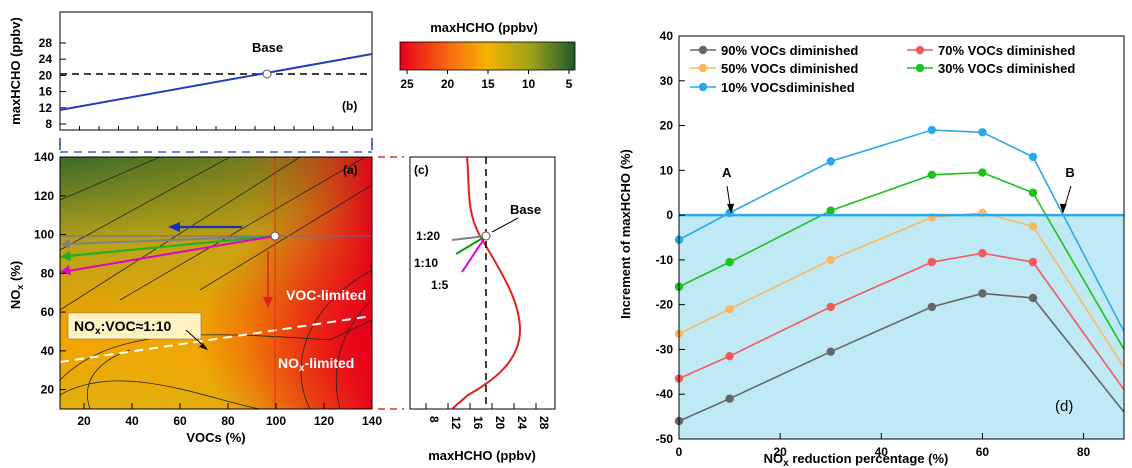 The image size is (1132, 468). What do you see at coordinates (569, 84) in the screenshot?
I see `colorbar-tick-label: 5` at bounding box center [569, 84].